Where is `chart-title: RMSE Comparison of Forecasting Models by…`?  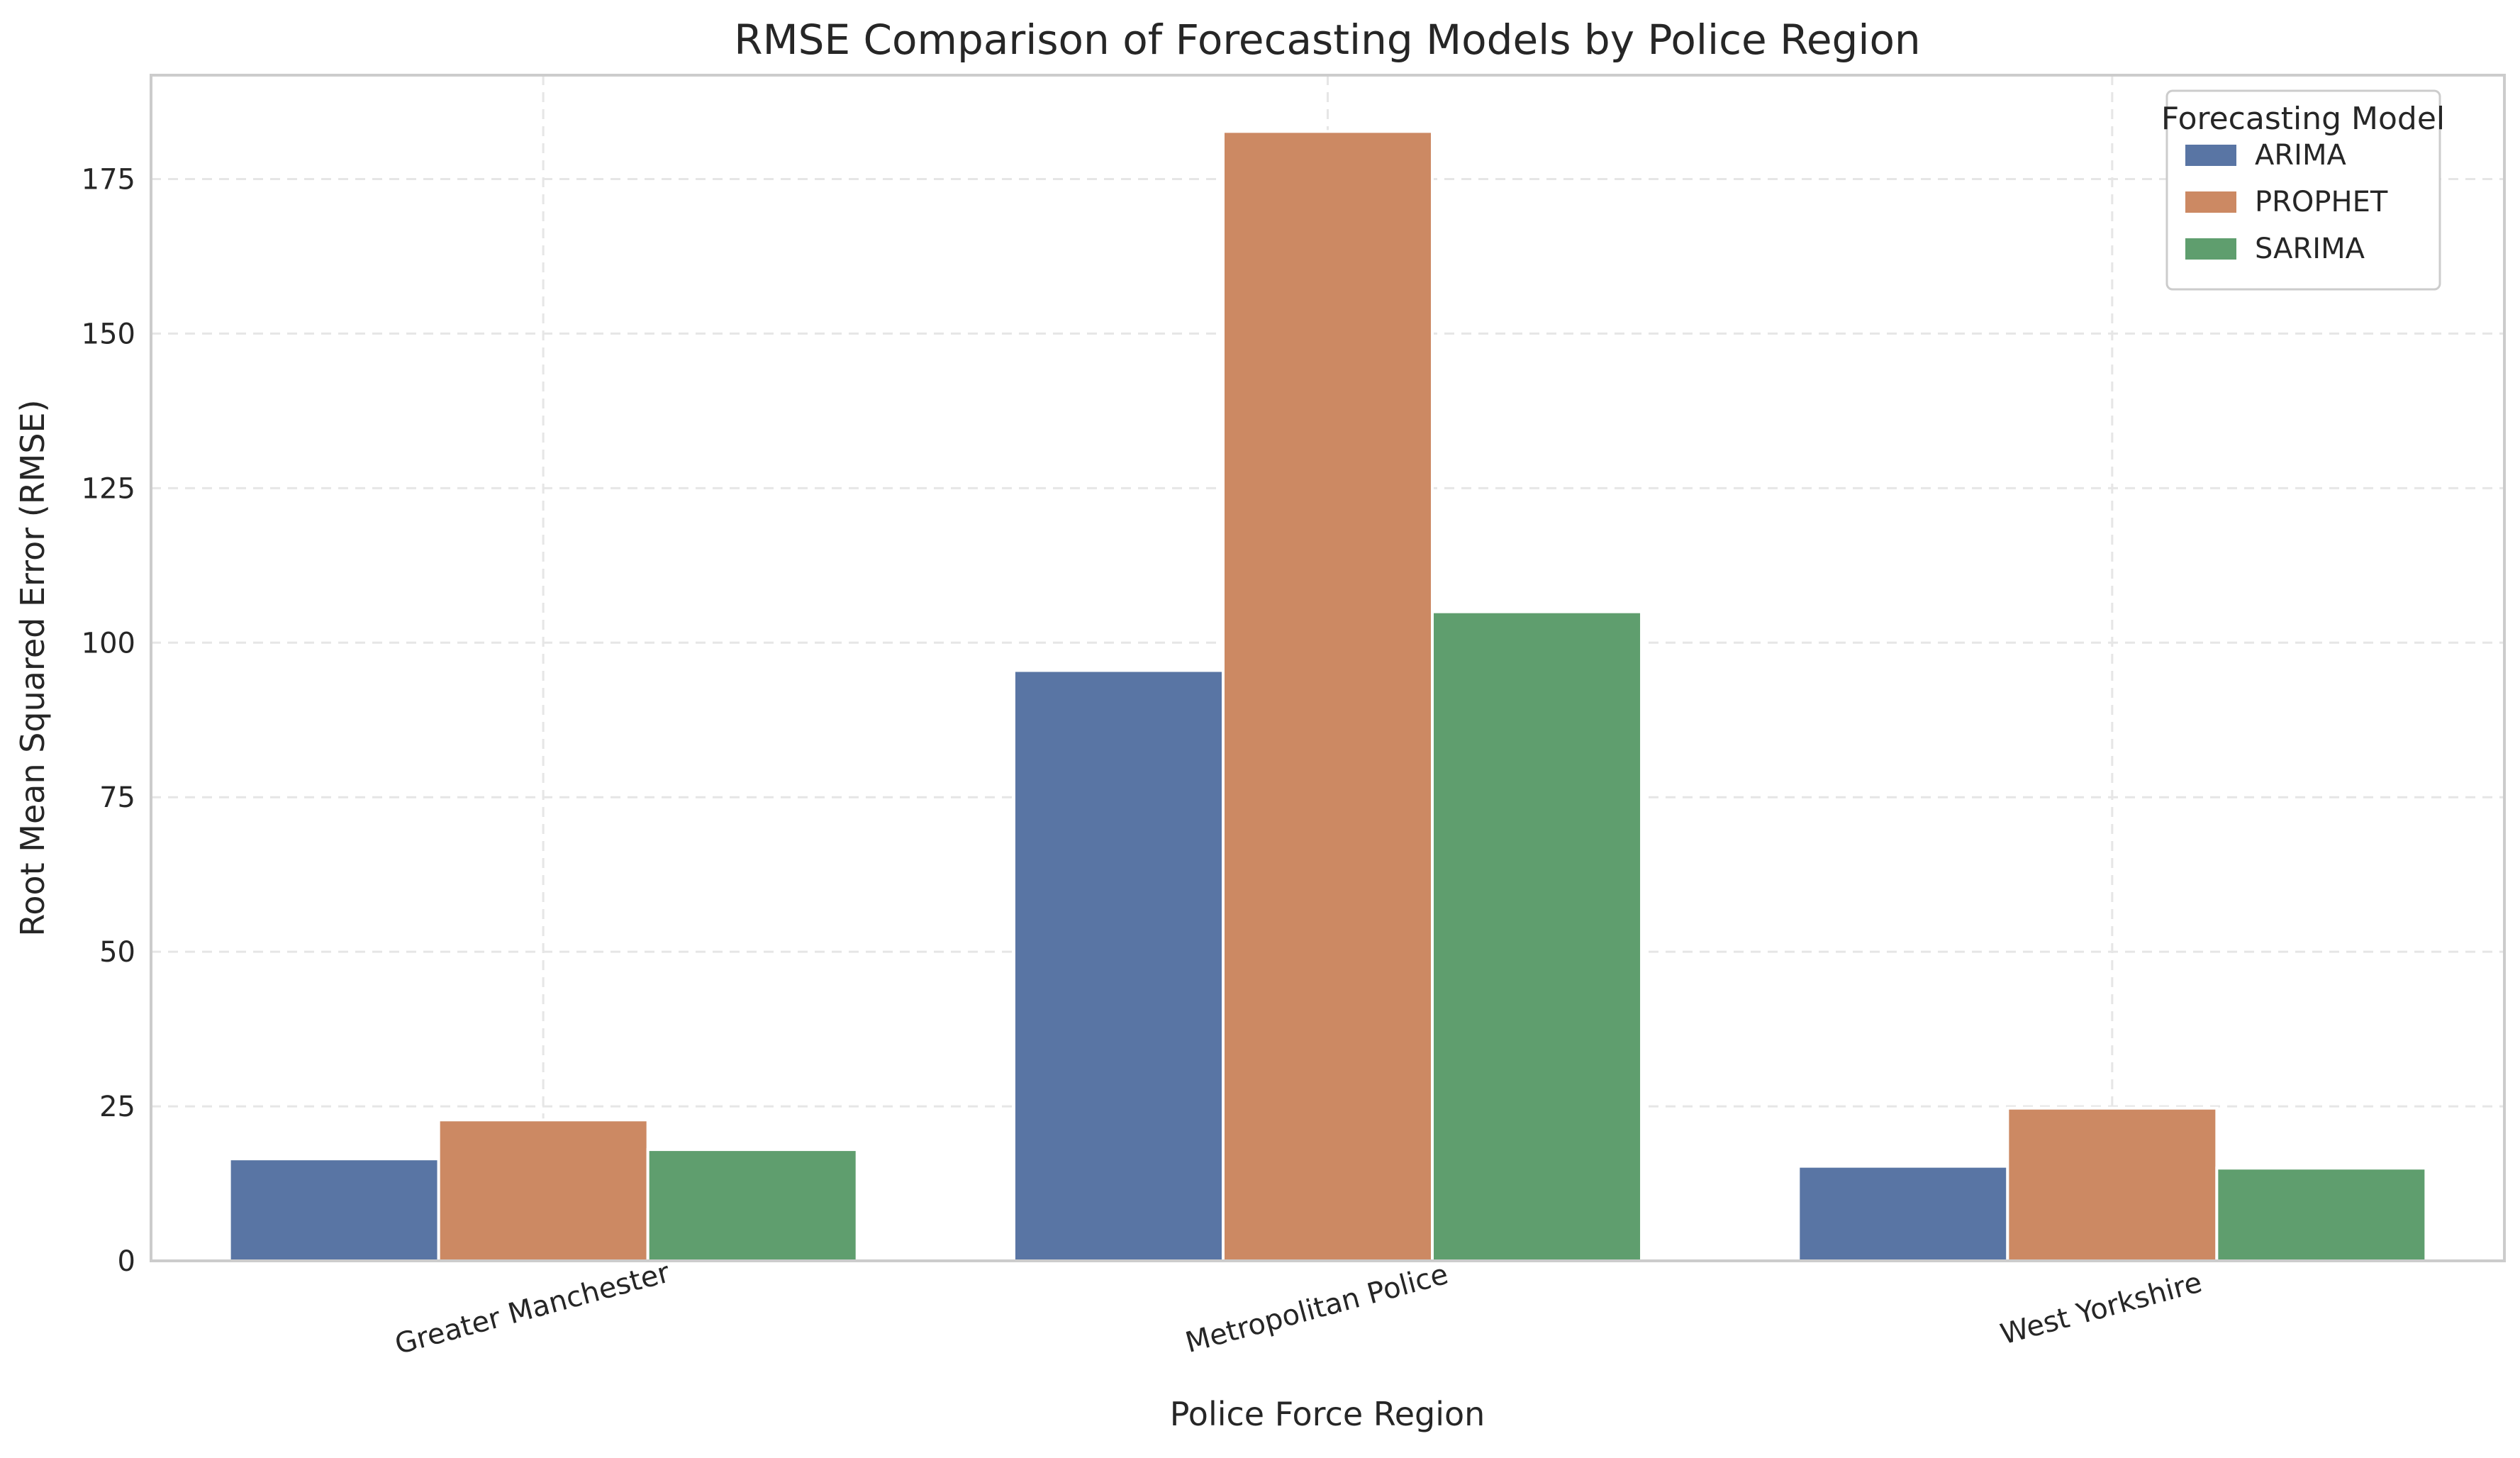 chart-title: RMSE Comparison of Forecasting Models by… is located at coordinates (1327, 40).